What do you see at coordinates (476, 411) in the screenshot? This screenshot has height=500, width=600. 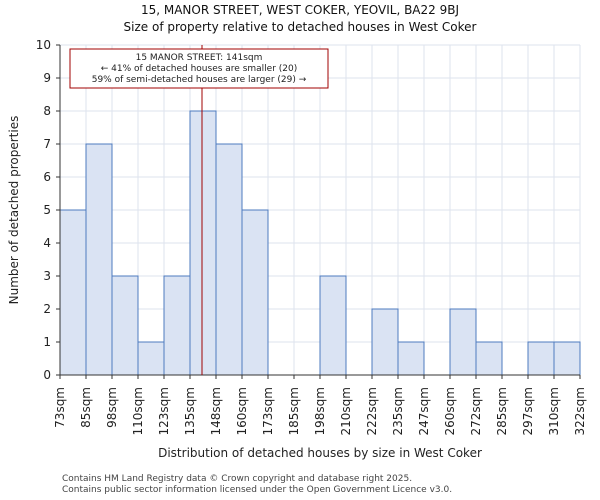 I see `x-tick-label: 272sqm` at bounding box center [476, 411].